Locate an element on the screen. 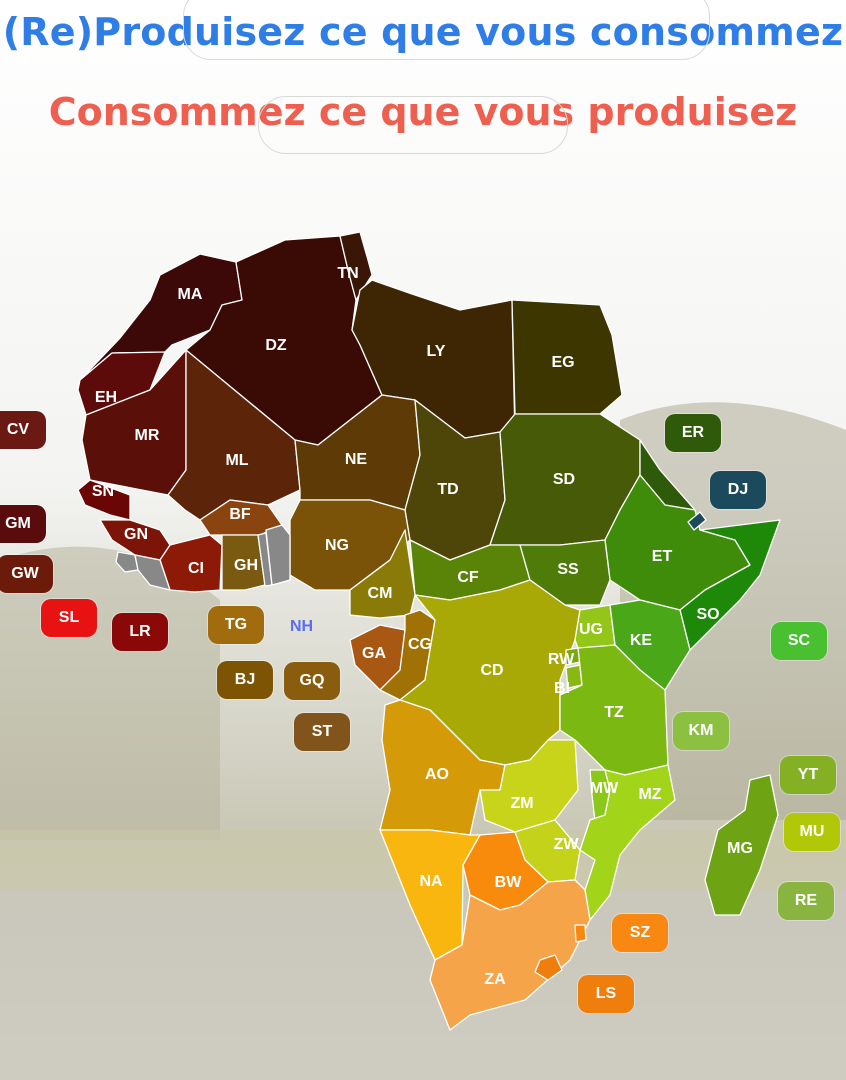  country-label-ZW: ZW is located at coordinates (567, 844).